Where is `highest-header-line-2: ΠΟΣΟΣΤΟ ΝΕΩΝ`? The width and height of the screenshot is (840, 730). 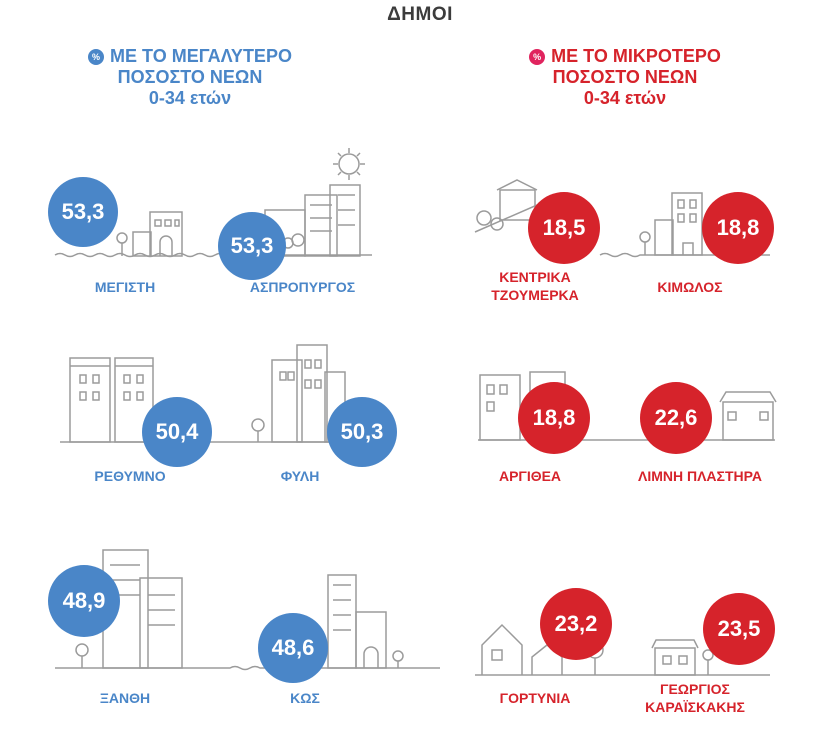 highest-header-line-2: ΠΟΣΟΣΤΟ ΝΕΩΝ is located at coordinates (190, 77).